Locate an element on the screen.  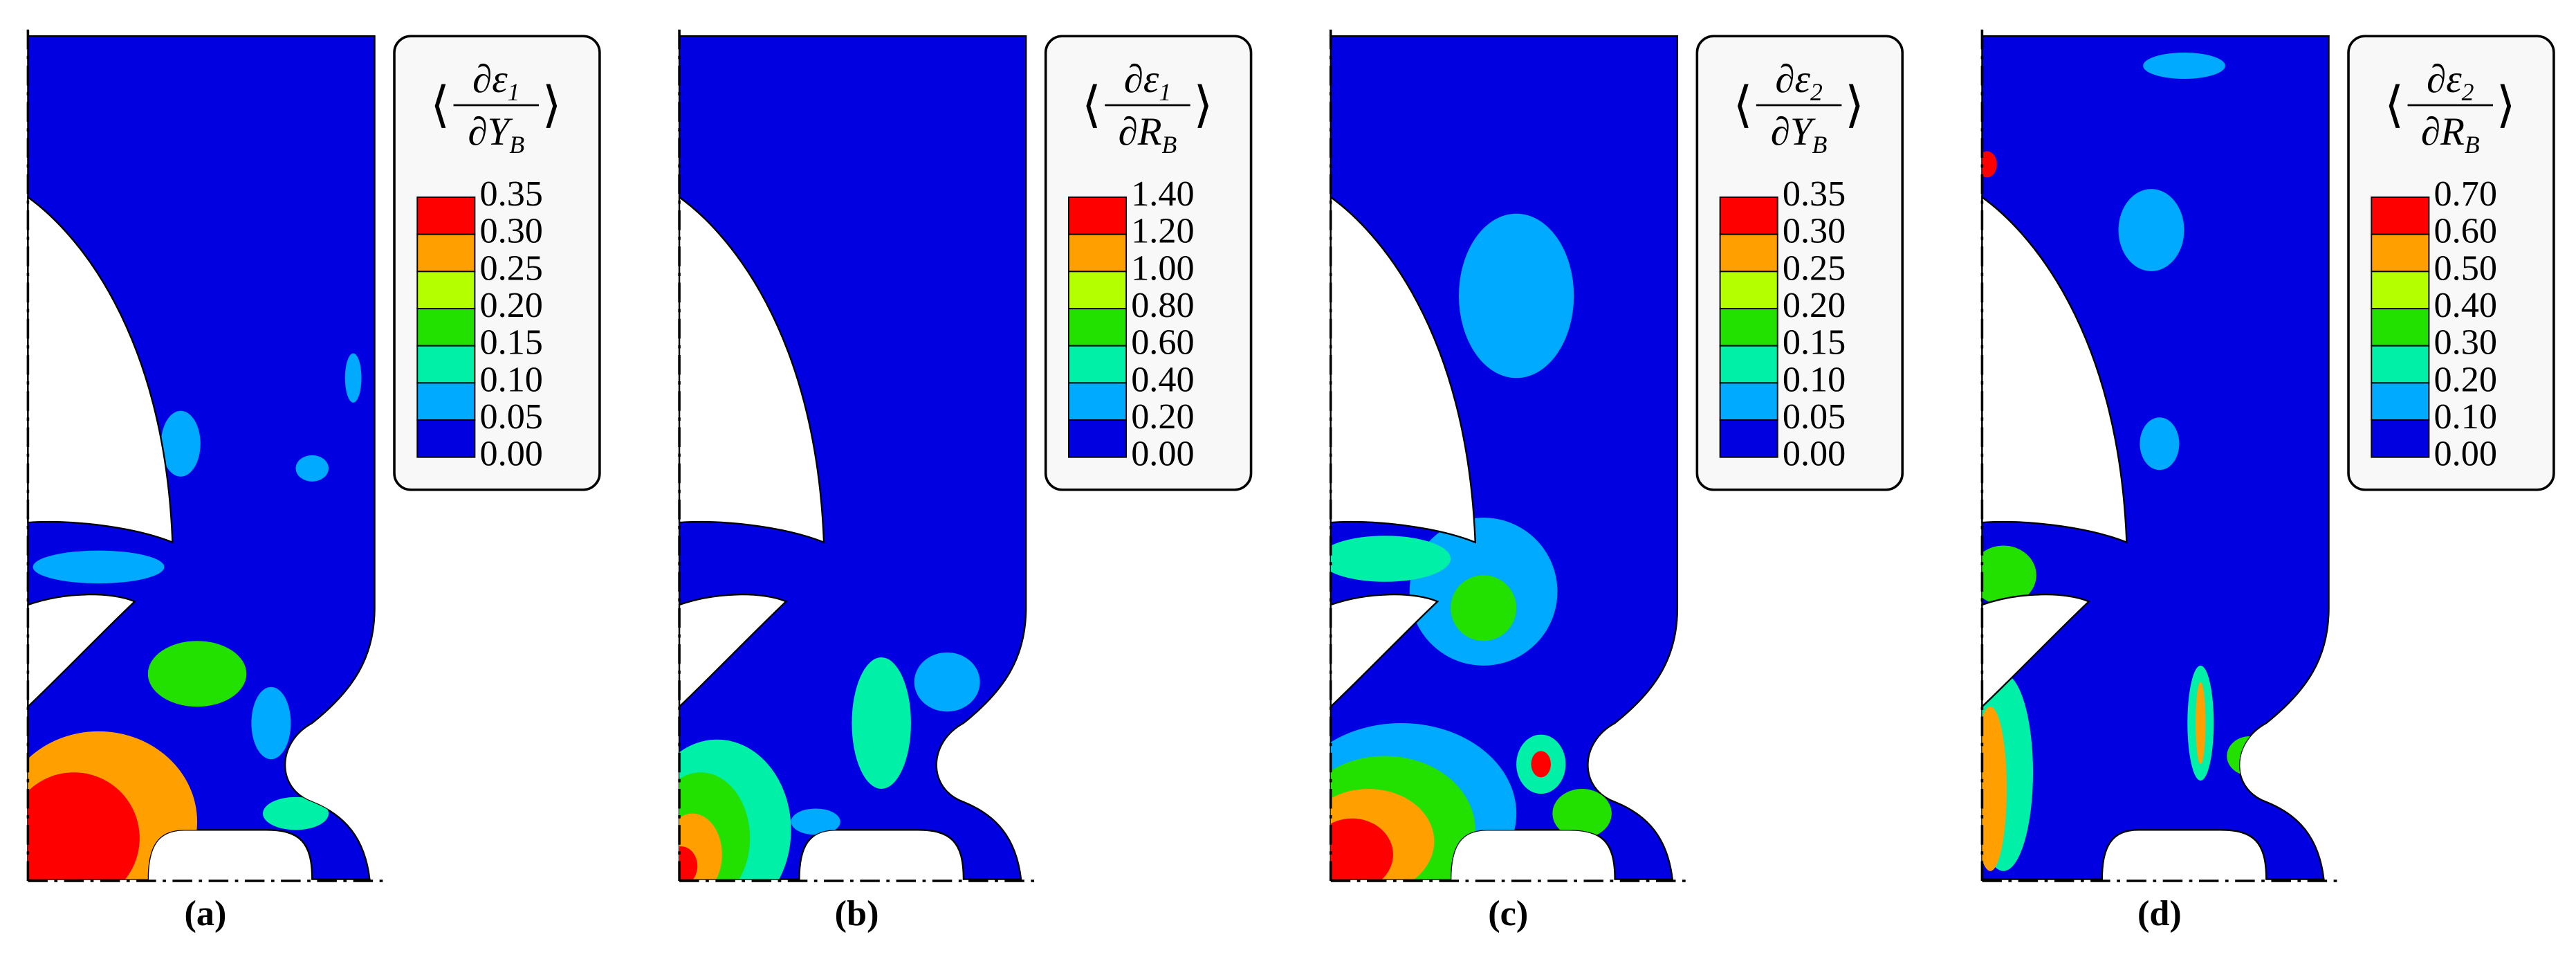
legend-title-part: ∂YB is located at coordinates (496, 134).